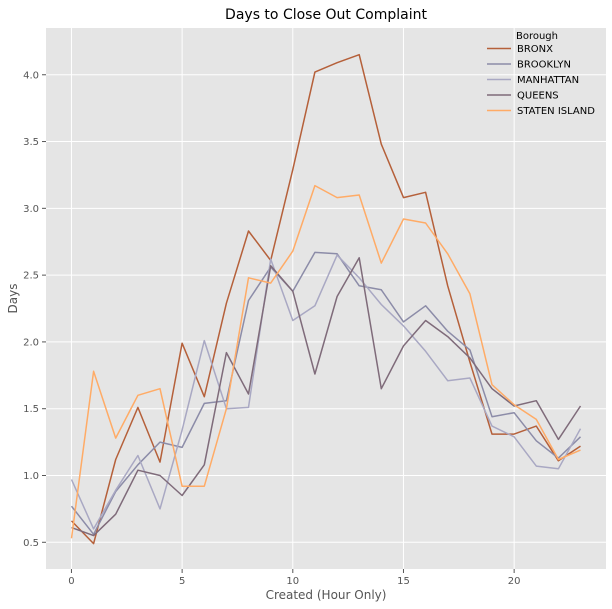 The height and width of the screenshot is (609, 612). I want to click on y-axis-title: Days, so click(13, 299).